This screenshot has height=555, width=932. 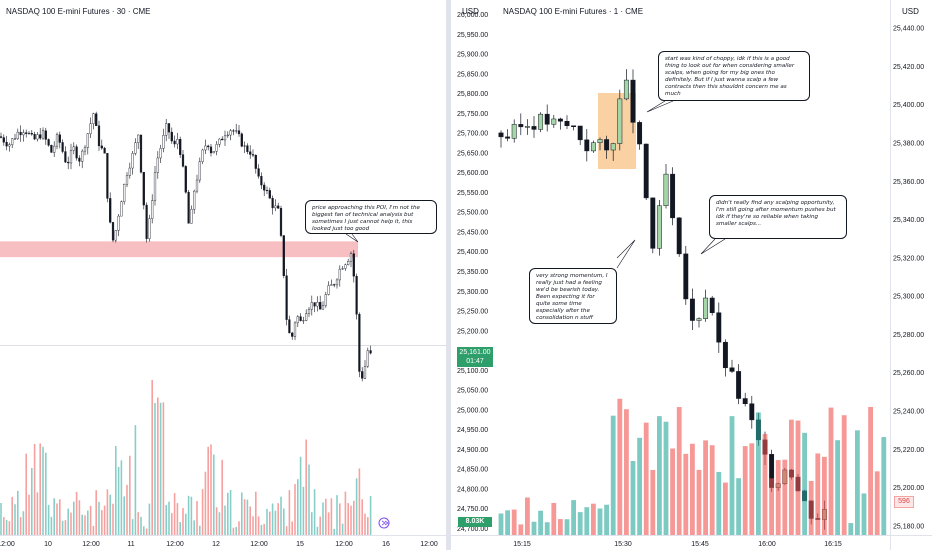 I want to click on right-time-axis: 15:15 15:30 15:45 16:00 16:15, so click(x=693, y=543).